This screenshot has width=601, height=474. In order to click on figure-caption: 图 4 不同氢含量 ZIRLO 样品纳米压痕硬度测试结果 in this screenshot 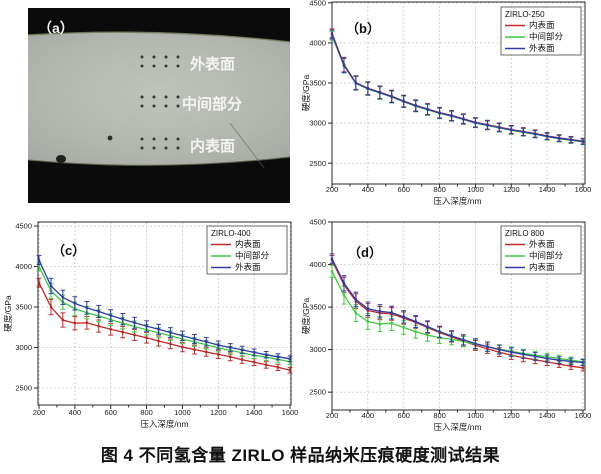, I will do `click(300, 455)`.